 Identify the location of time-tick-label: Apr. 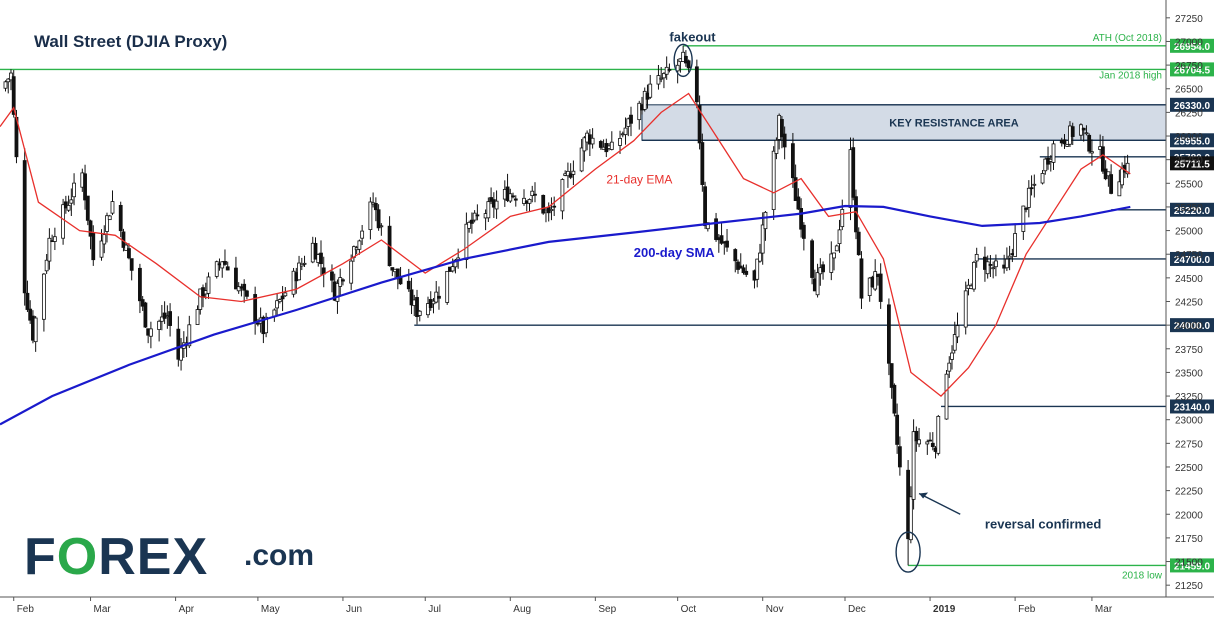
(187, 609).